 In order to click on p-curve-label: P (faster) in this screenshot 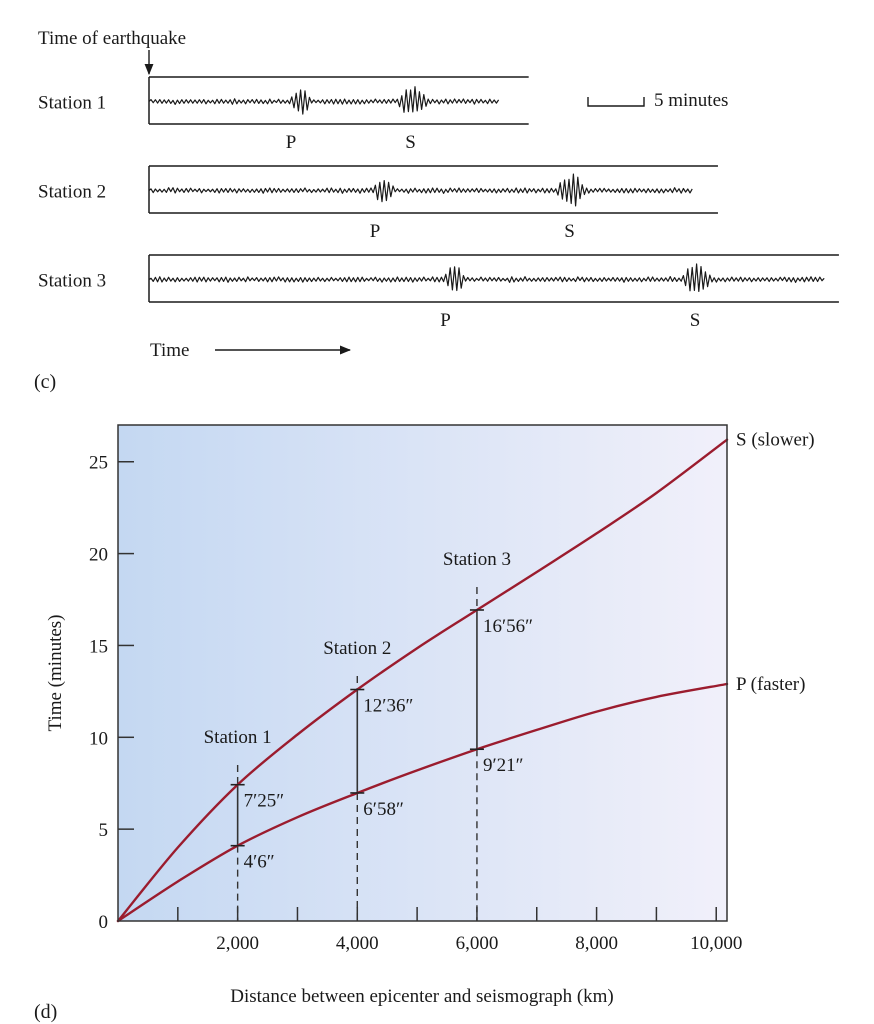, I will do `click(770, 684)`.